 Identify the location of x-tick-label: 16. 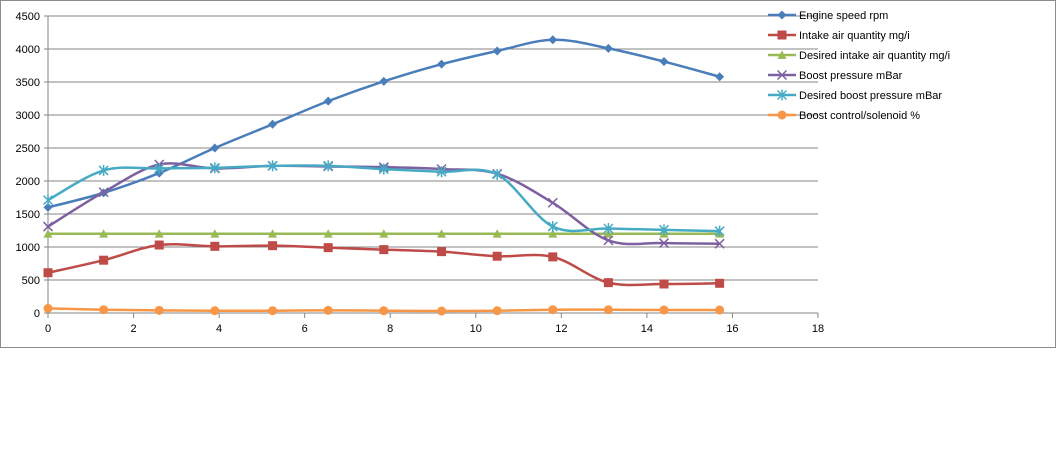
(732, 329).